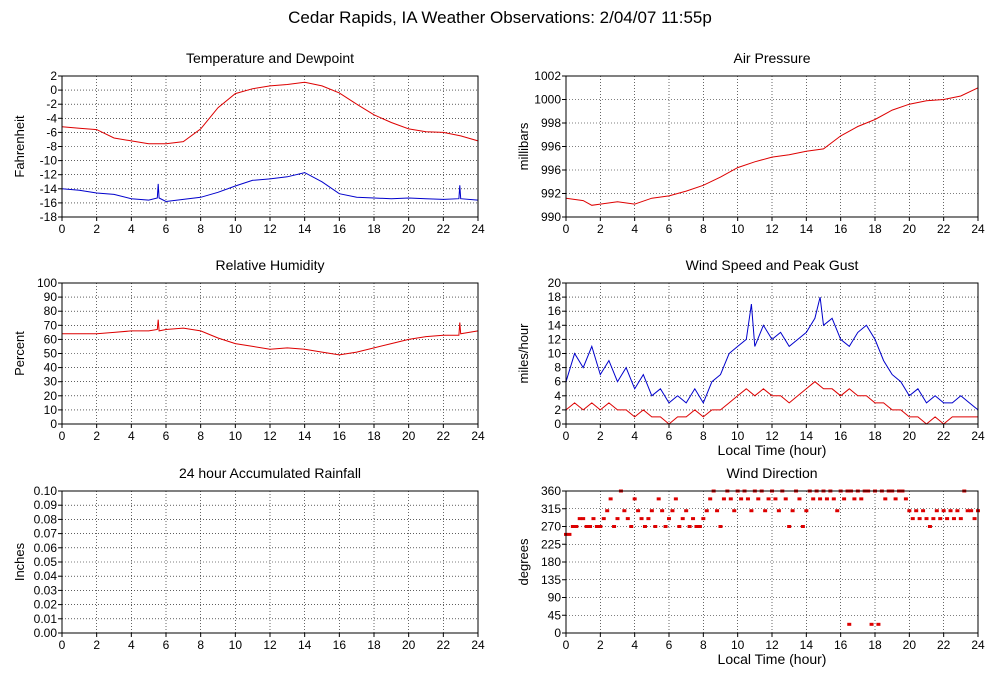 The width and height of the screenshot is (1000, 680). Describe the element at coordinates (51, 382) in the screenshot. I see `humidity-ytick-label: 30` at that location.